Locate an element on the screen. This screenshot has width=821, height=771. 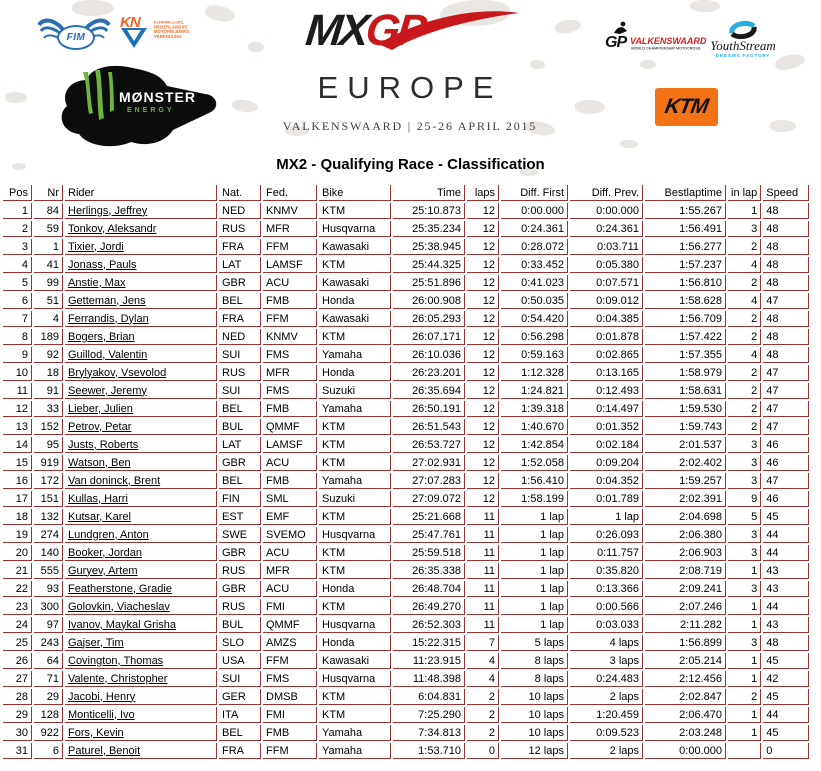
cell-rider: Tixier, Jordi is located at coordinates (141, 247).